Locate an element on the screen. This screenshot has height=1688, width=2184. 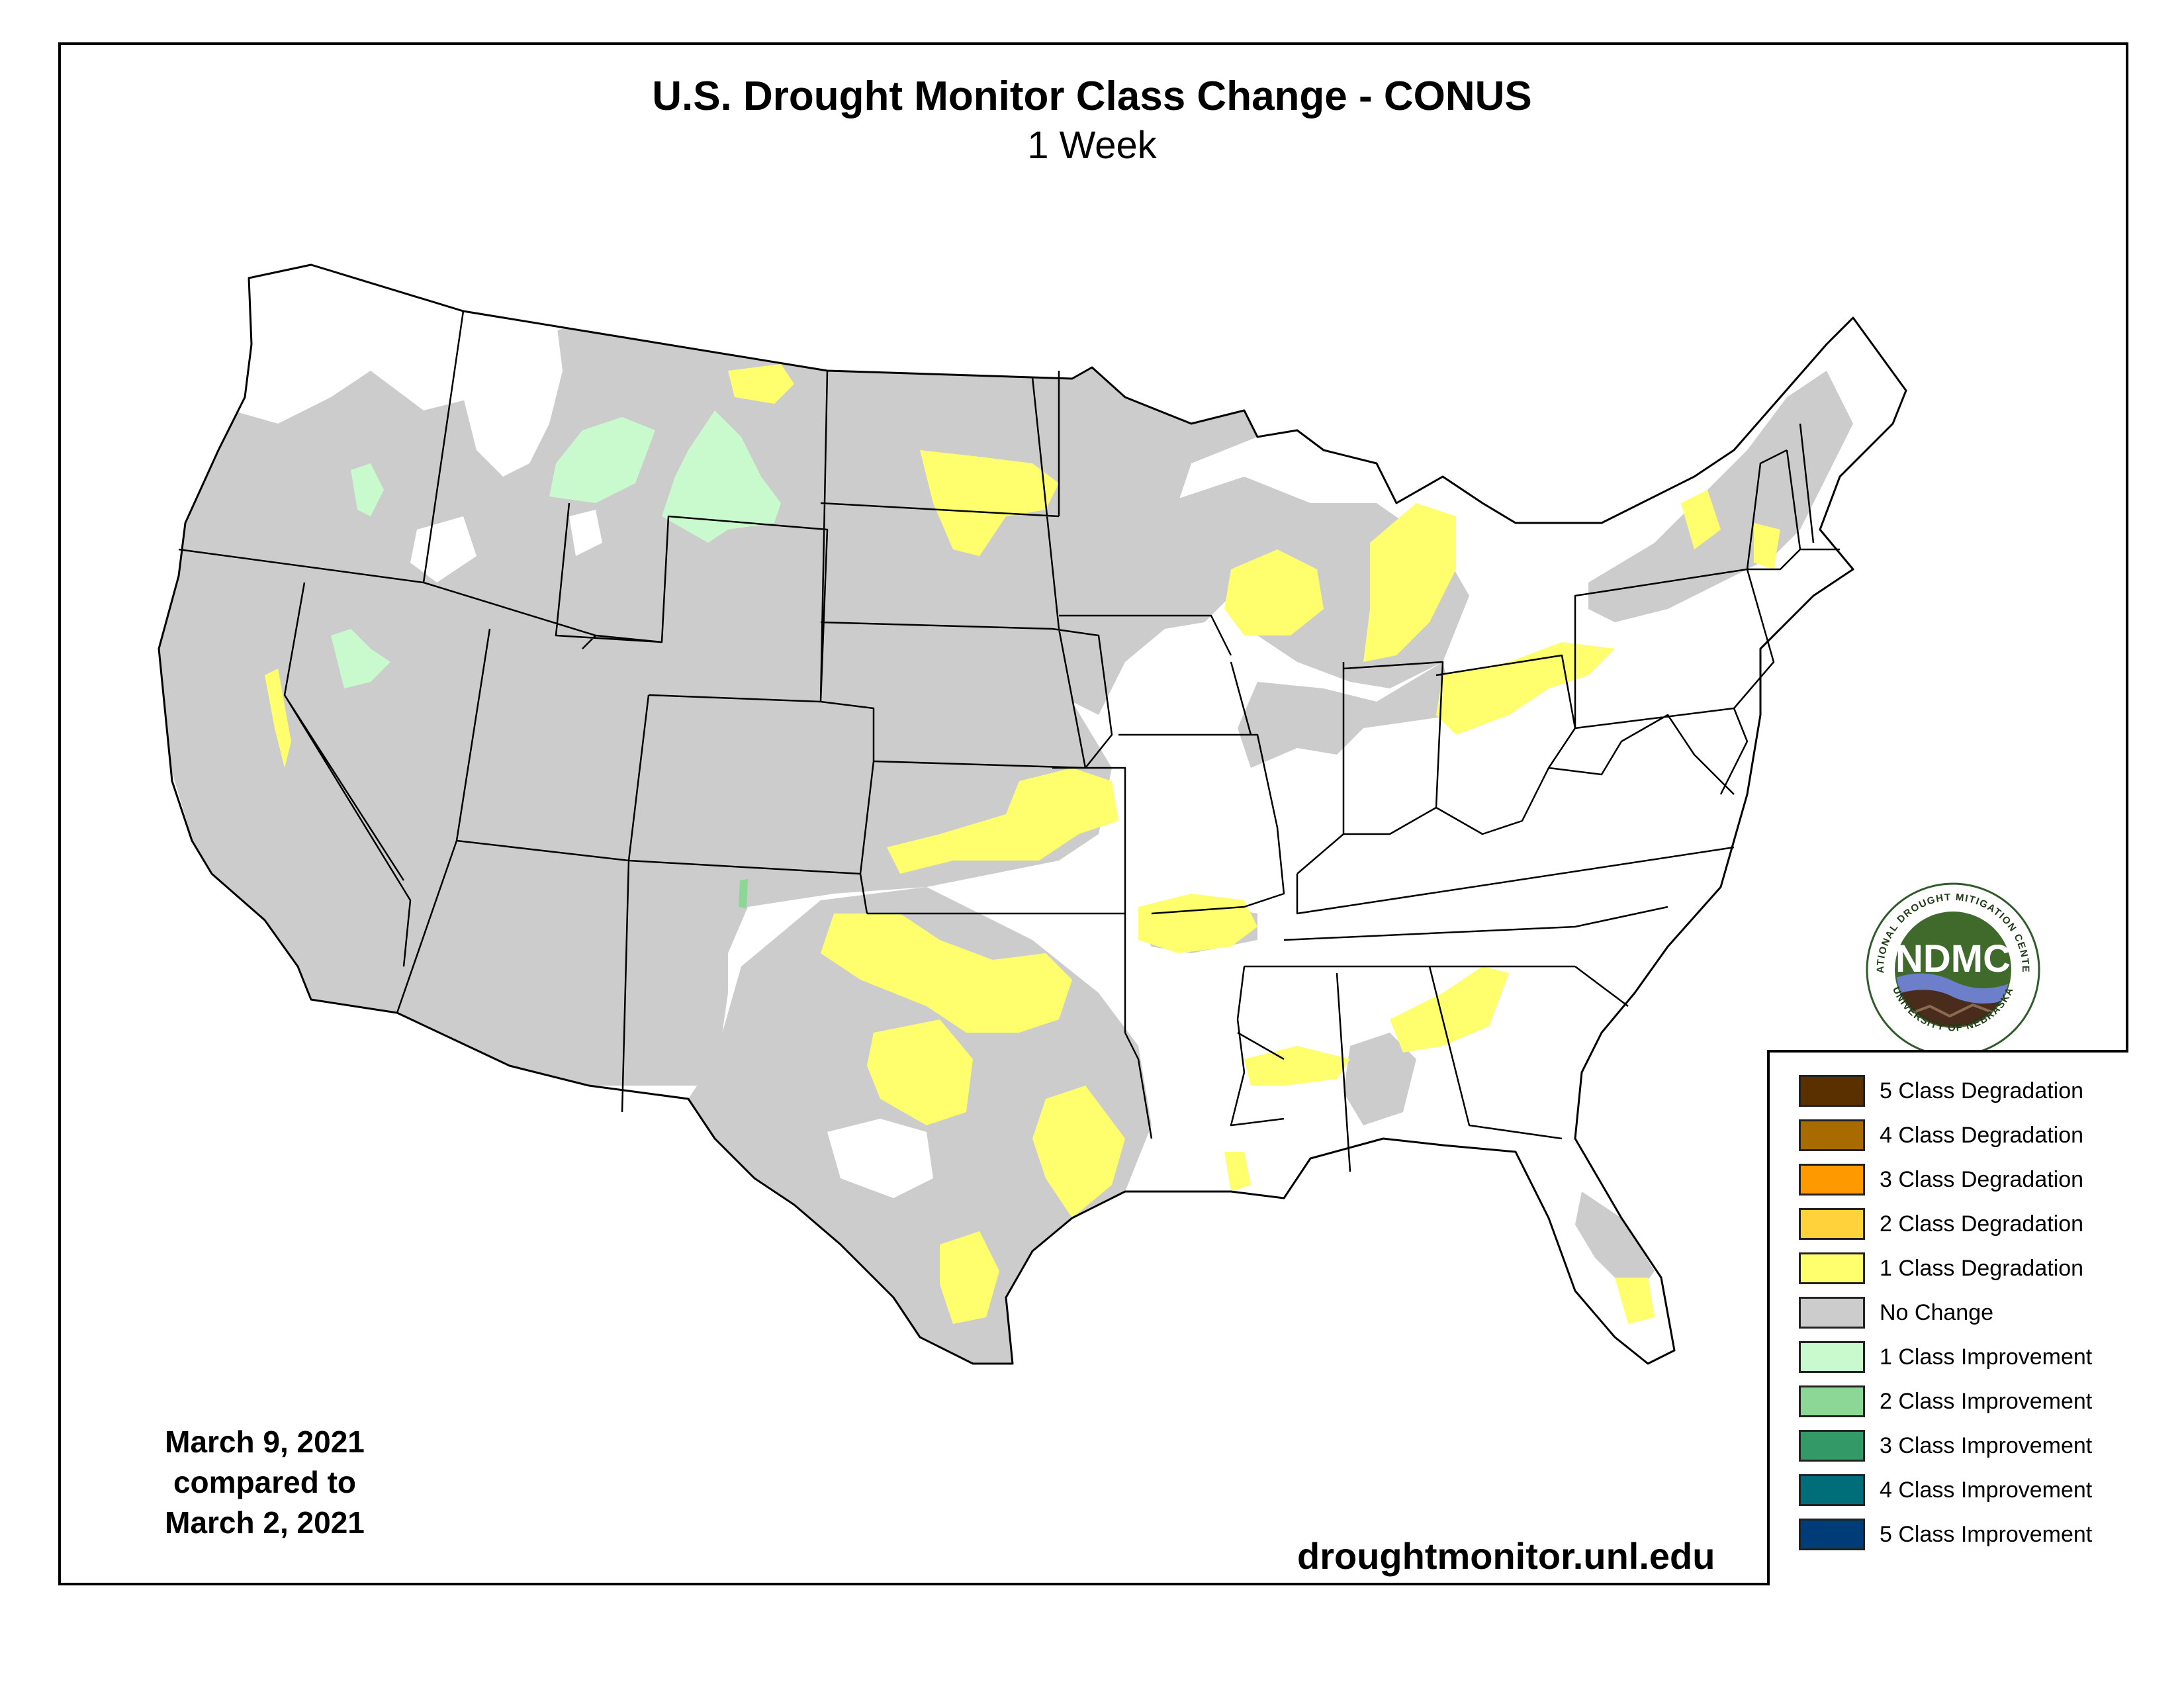
source-url: droughtmonitor.unl.edu is located at coordinates (1506, 1556).